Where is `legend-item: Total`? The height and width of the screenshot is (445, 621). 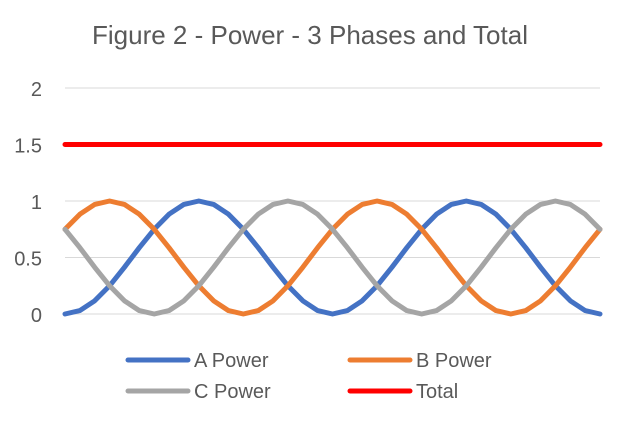 legend-item: Total is located at coordinates (402, 392).